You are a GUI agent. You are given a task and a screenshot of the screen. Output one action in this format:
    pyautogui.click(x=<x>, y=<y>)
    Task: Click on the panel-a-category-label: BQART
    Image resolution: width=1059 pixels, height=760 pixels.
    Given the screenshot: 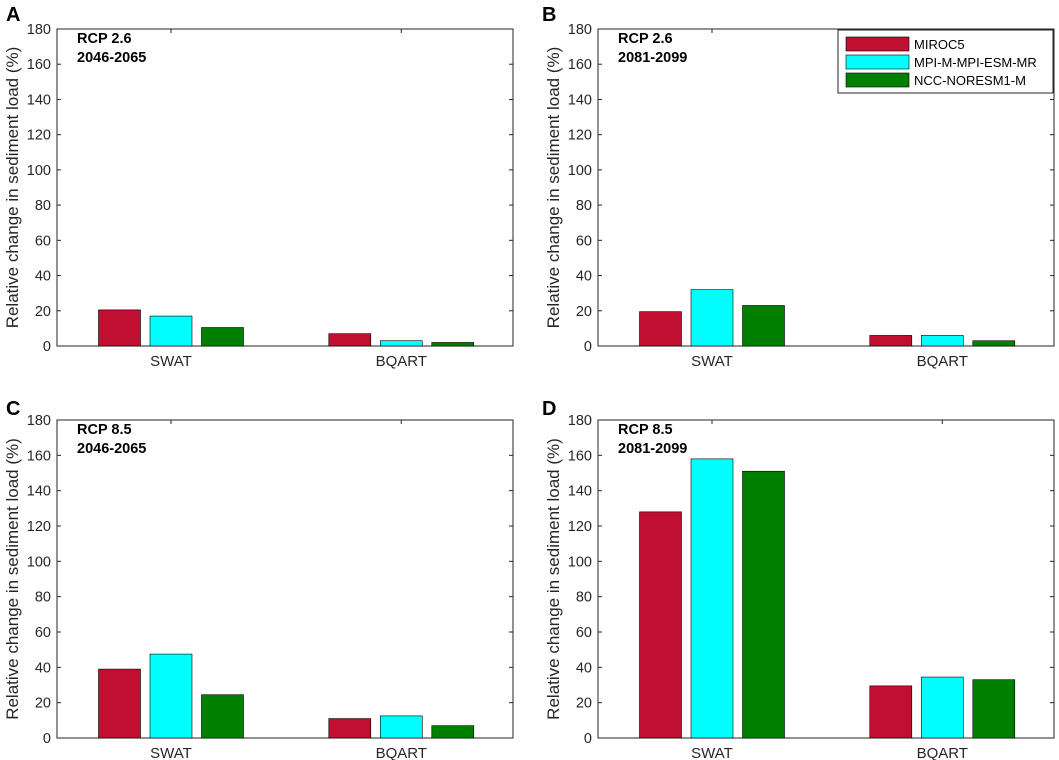 What is the action you would take?
    pyautogui.click(x=401, y=361)
    